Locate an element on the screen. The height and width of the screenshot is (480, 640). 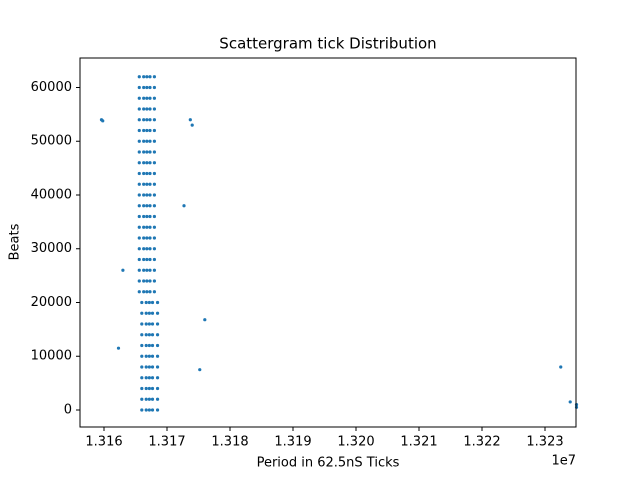
y-tick-label: 10000 is located at coordinates (51, 356).